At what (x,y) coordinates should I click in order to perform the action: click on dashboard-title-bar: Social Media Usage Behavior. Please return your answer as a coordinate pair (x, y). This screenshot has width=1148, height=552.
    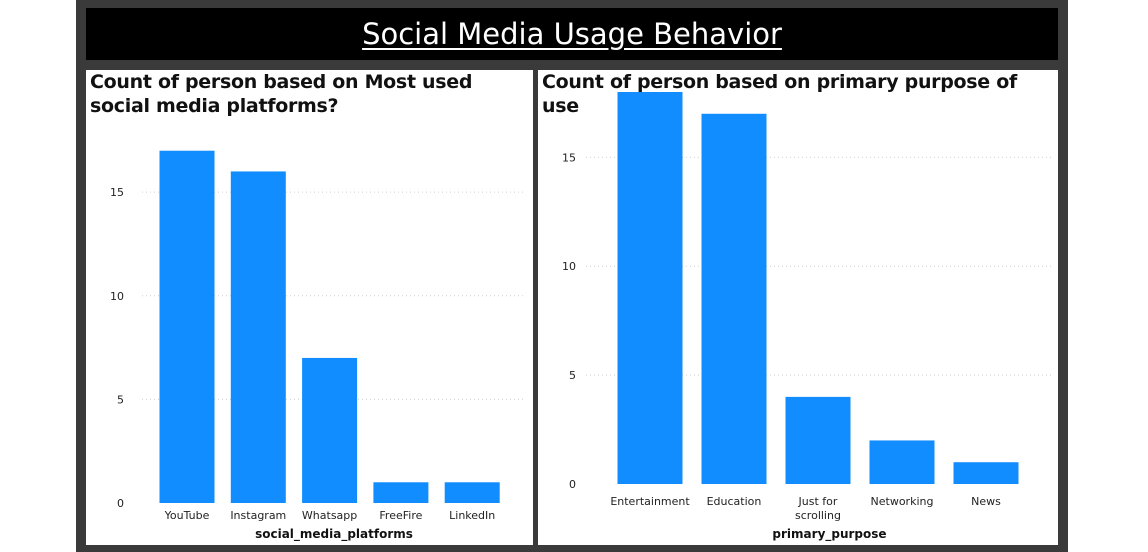
    Looking at the image, I should click on (572, 34).